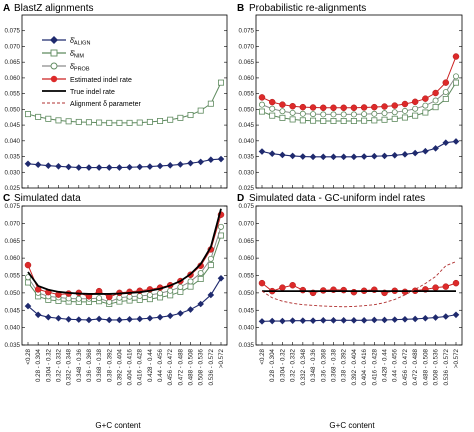  I want to click on legend-est-label: Estimated indel rate, so click(101, 80).